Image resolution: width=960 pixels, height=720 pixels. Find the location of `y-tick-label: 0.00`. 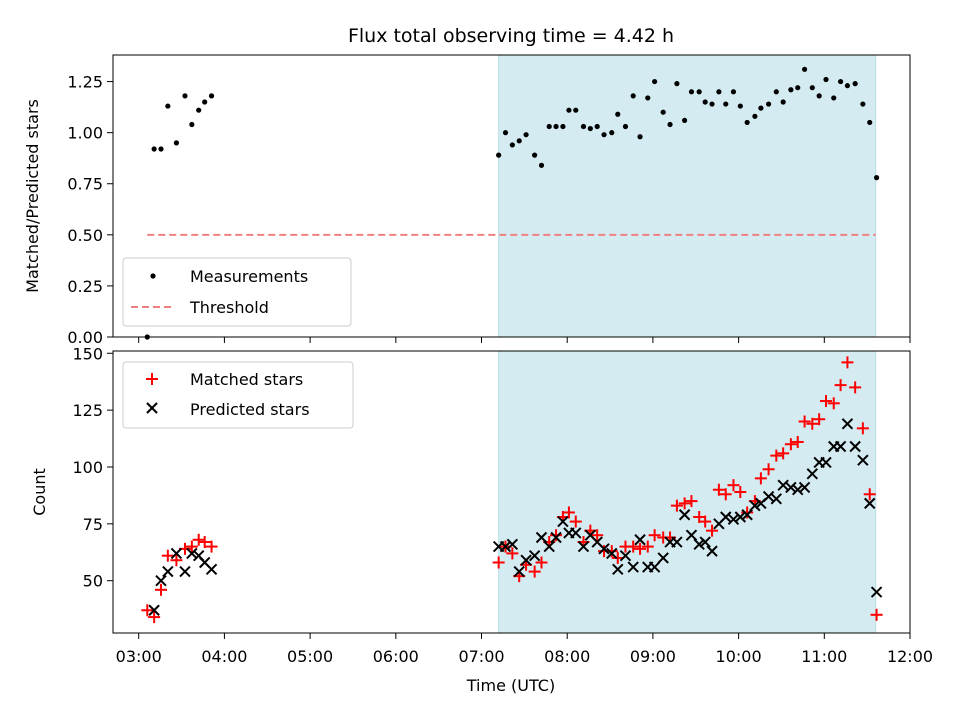

y-tick-label: 0.00 is located at coordinates (85, 337).